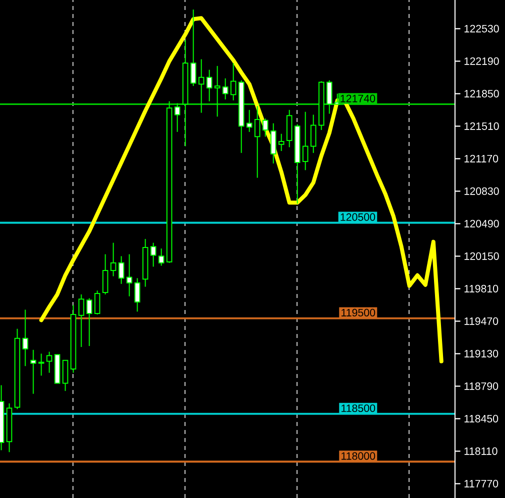 This screenshot has height=498, width=505. I want to click on y-tick-label: 119470, so click(481, 321).